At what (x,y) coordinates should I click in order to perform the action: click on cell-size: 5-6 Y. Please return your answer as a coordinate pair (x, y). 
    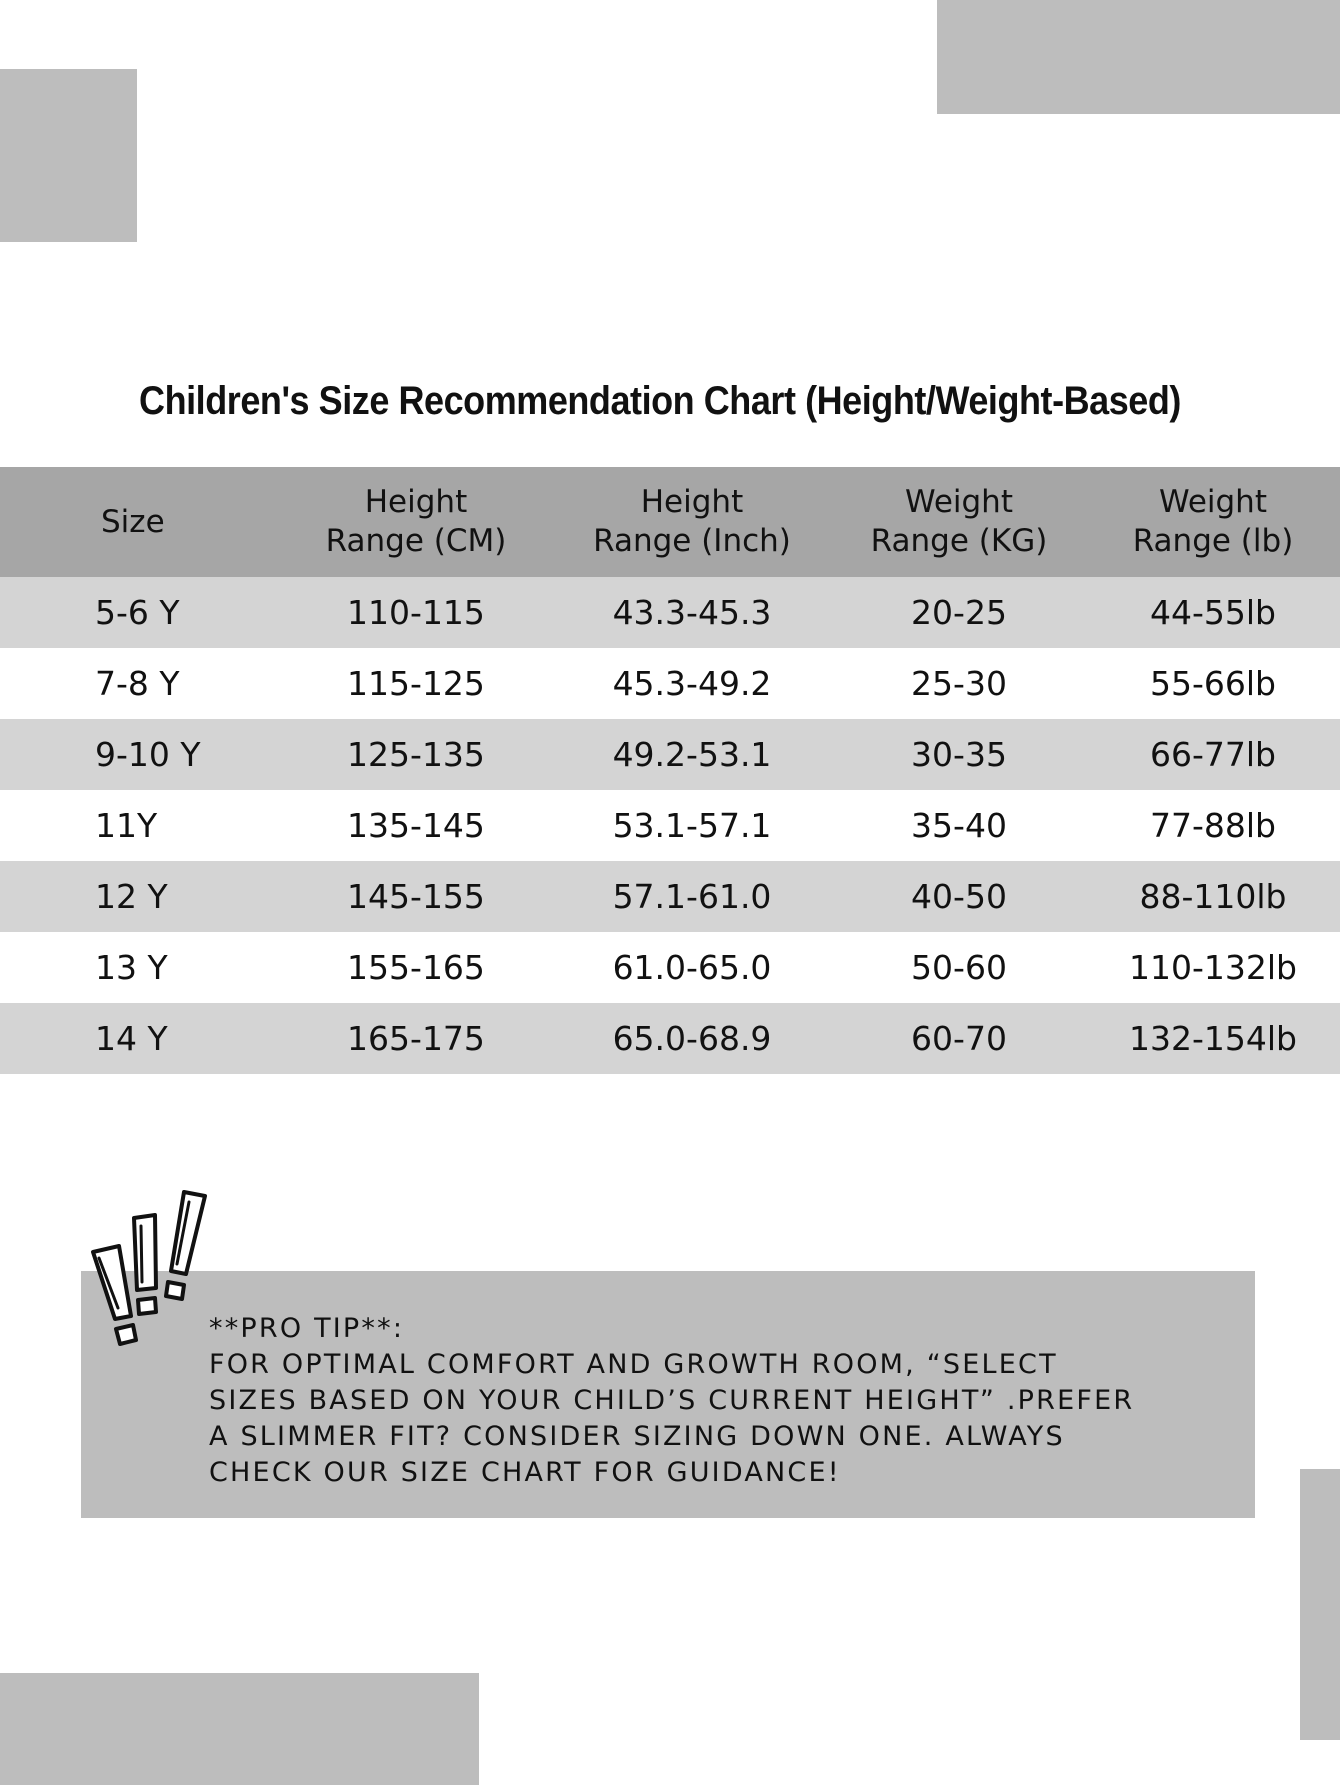
    Looking at the image, I should click on (140, 612).